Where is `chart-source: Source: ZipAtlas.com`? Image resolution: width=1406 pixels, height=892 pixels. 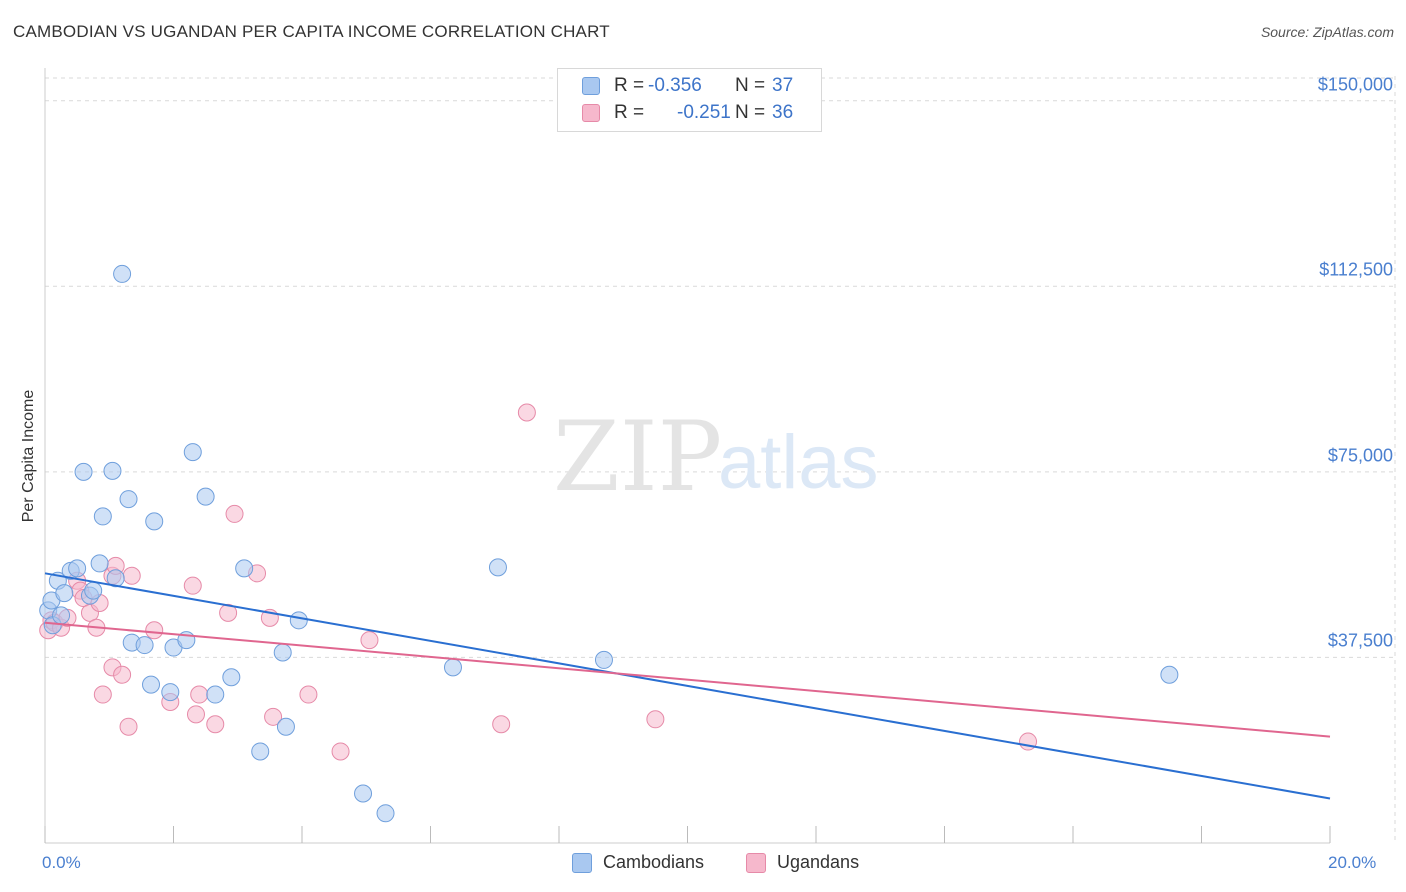 chart-source: Source: ZipAtlas.com is located at coordinates (1327, 32).